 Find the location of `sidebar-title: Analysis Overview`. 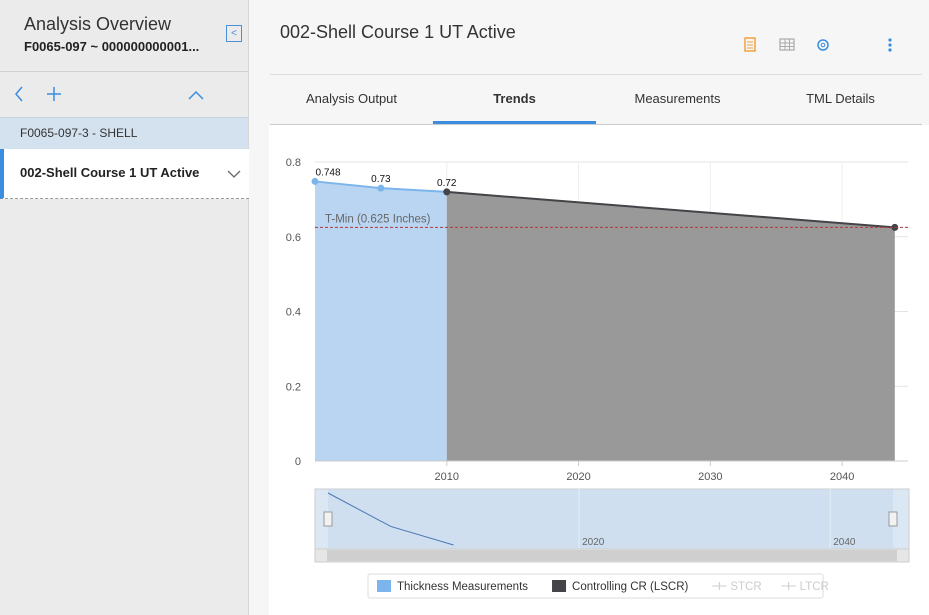

sidebar-title: Analysis Overview is located at coordinates (98, 24).